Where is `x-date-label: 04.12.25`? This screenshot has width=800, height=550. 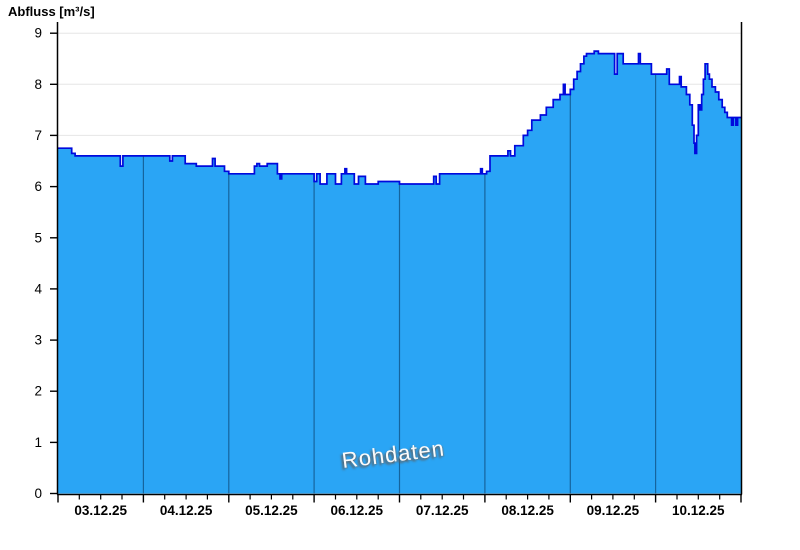
x-date-label: 04.12.25 is located at coordinates (186, 510).